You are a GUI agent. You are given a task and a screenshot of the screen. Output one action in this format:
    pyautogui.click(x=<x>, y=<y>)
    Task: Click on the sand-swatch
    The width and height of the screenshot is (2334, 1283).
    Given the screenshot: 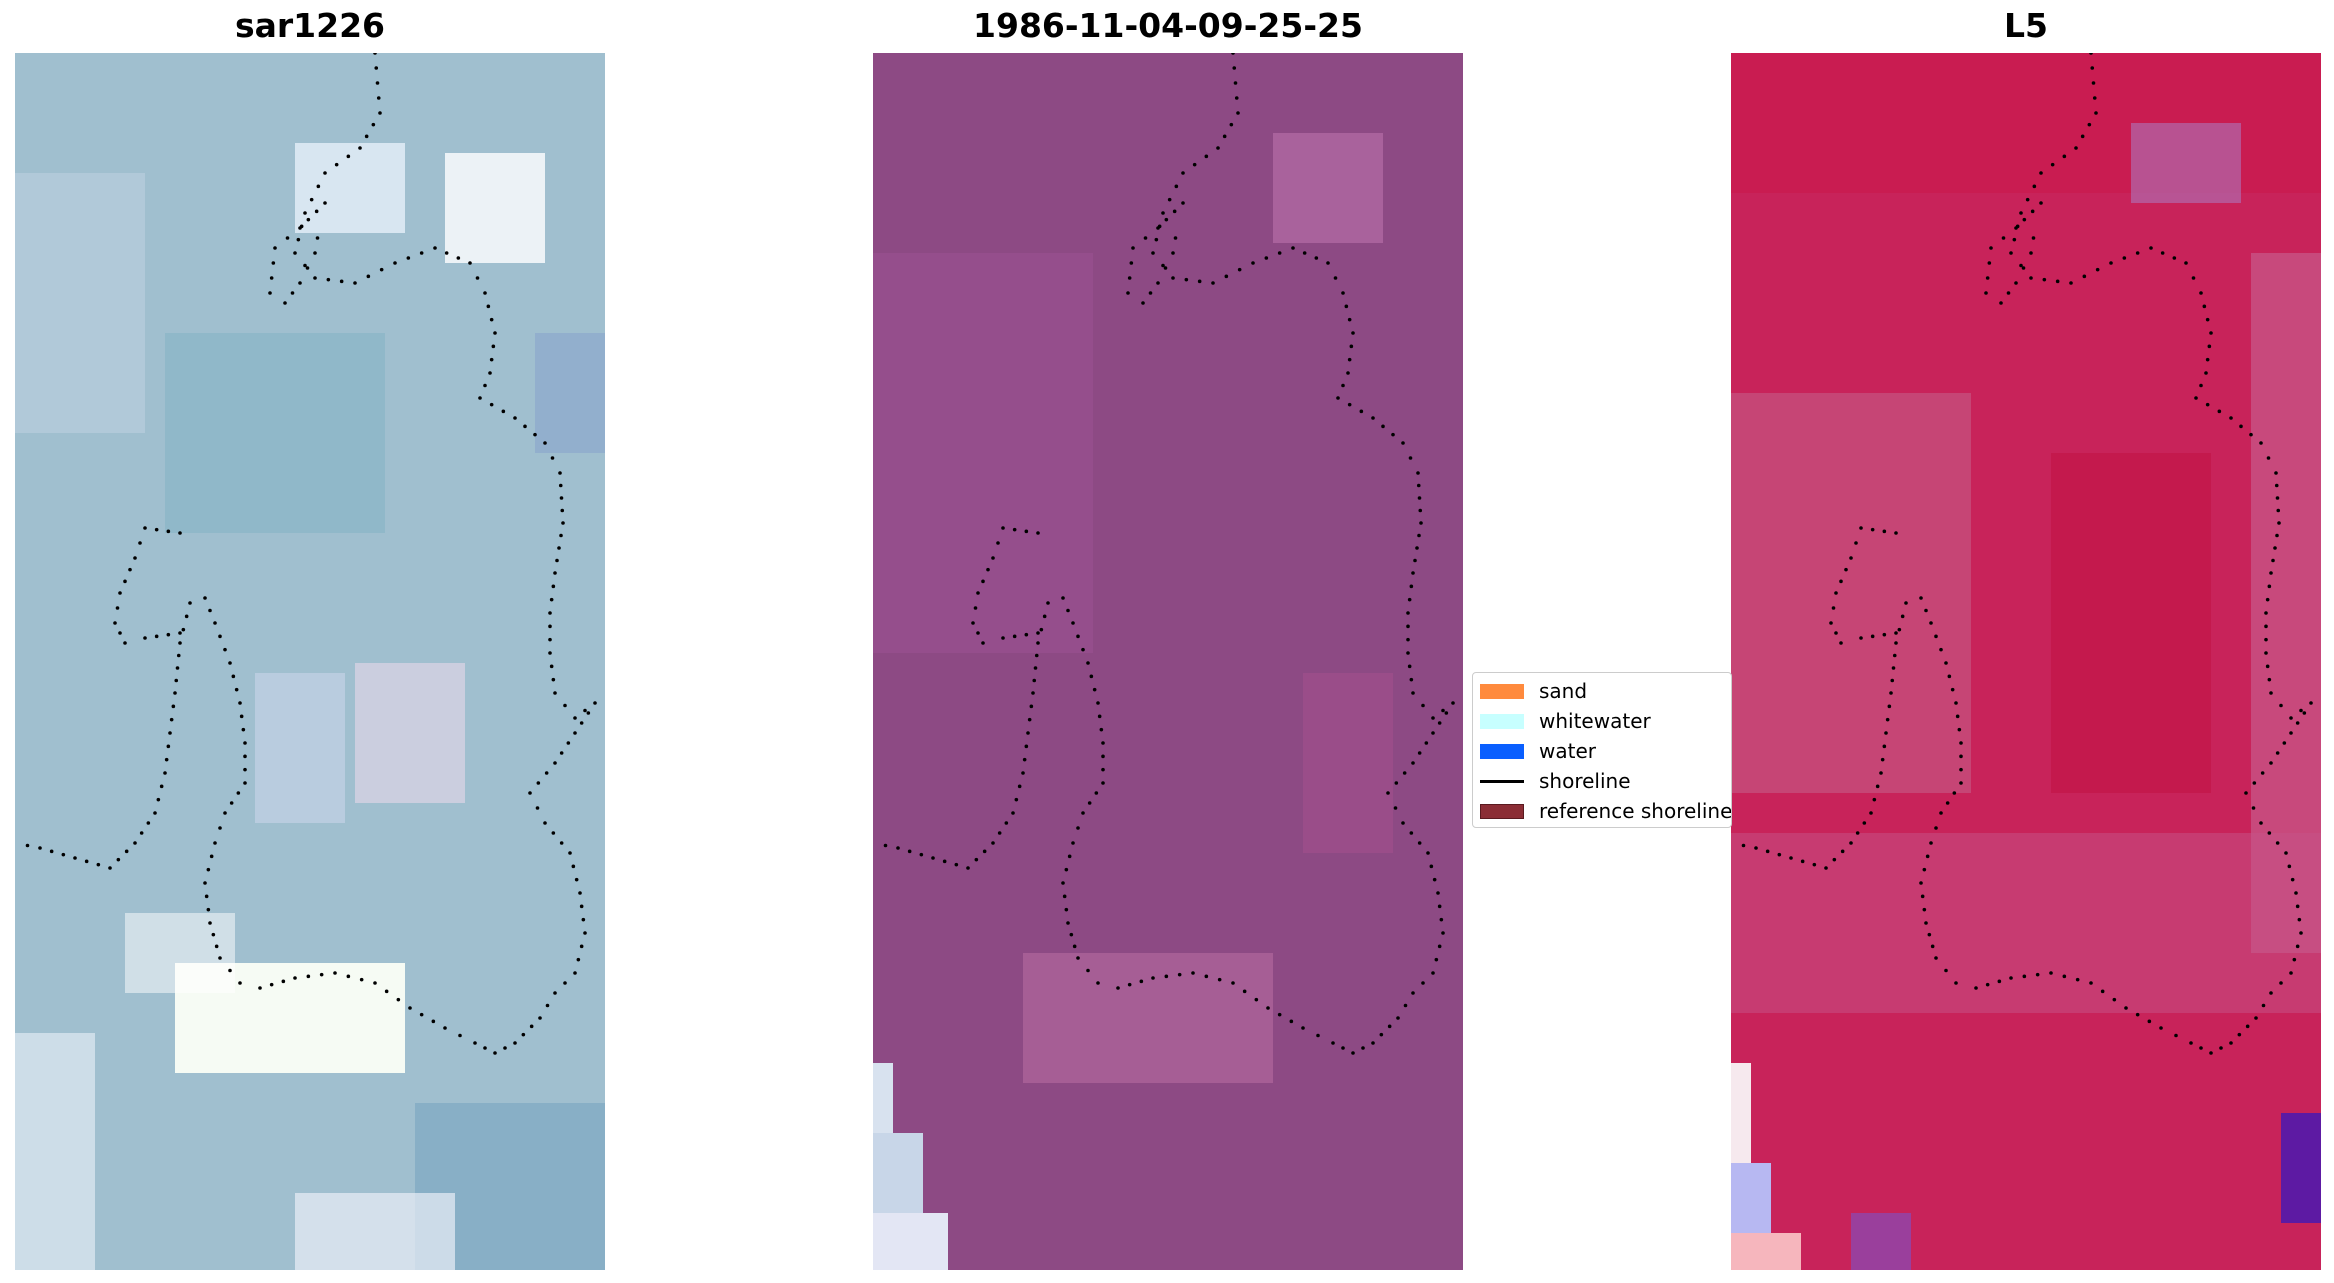 What is the action you would take?
    pyautogui.click(x=1502, y=691)
    